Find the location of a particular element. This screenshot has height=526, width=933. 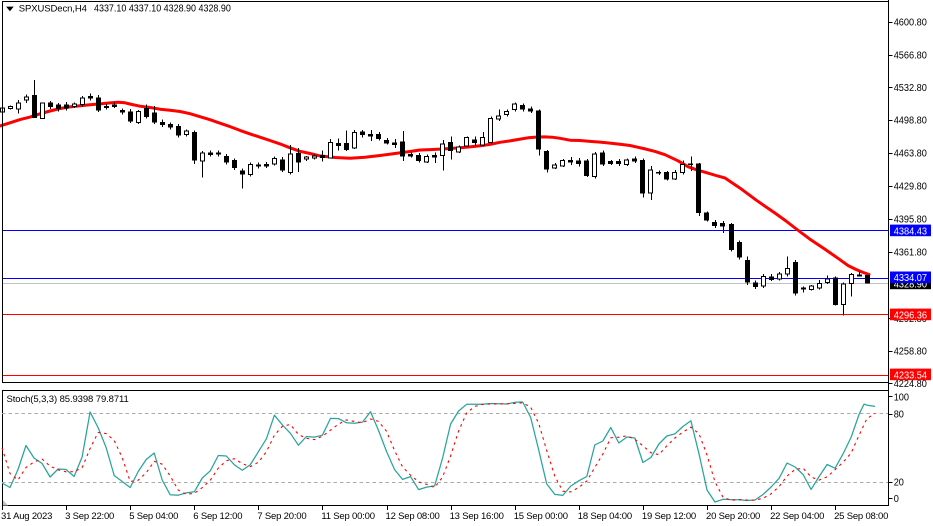

svg-text: 5 Sep 04:00 is located at coordinates (153, 516).